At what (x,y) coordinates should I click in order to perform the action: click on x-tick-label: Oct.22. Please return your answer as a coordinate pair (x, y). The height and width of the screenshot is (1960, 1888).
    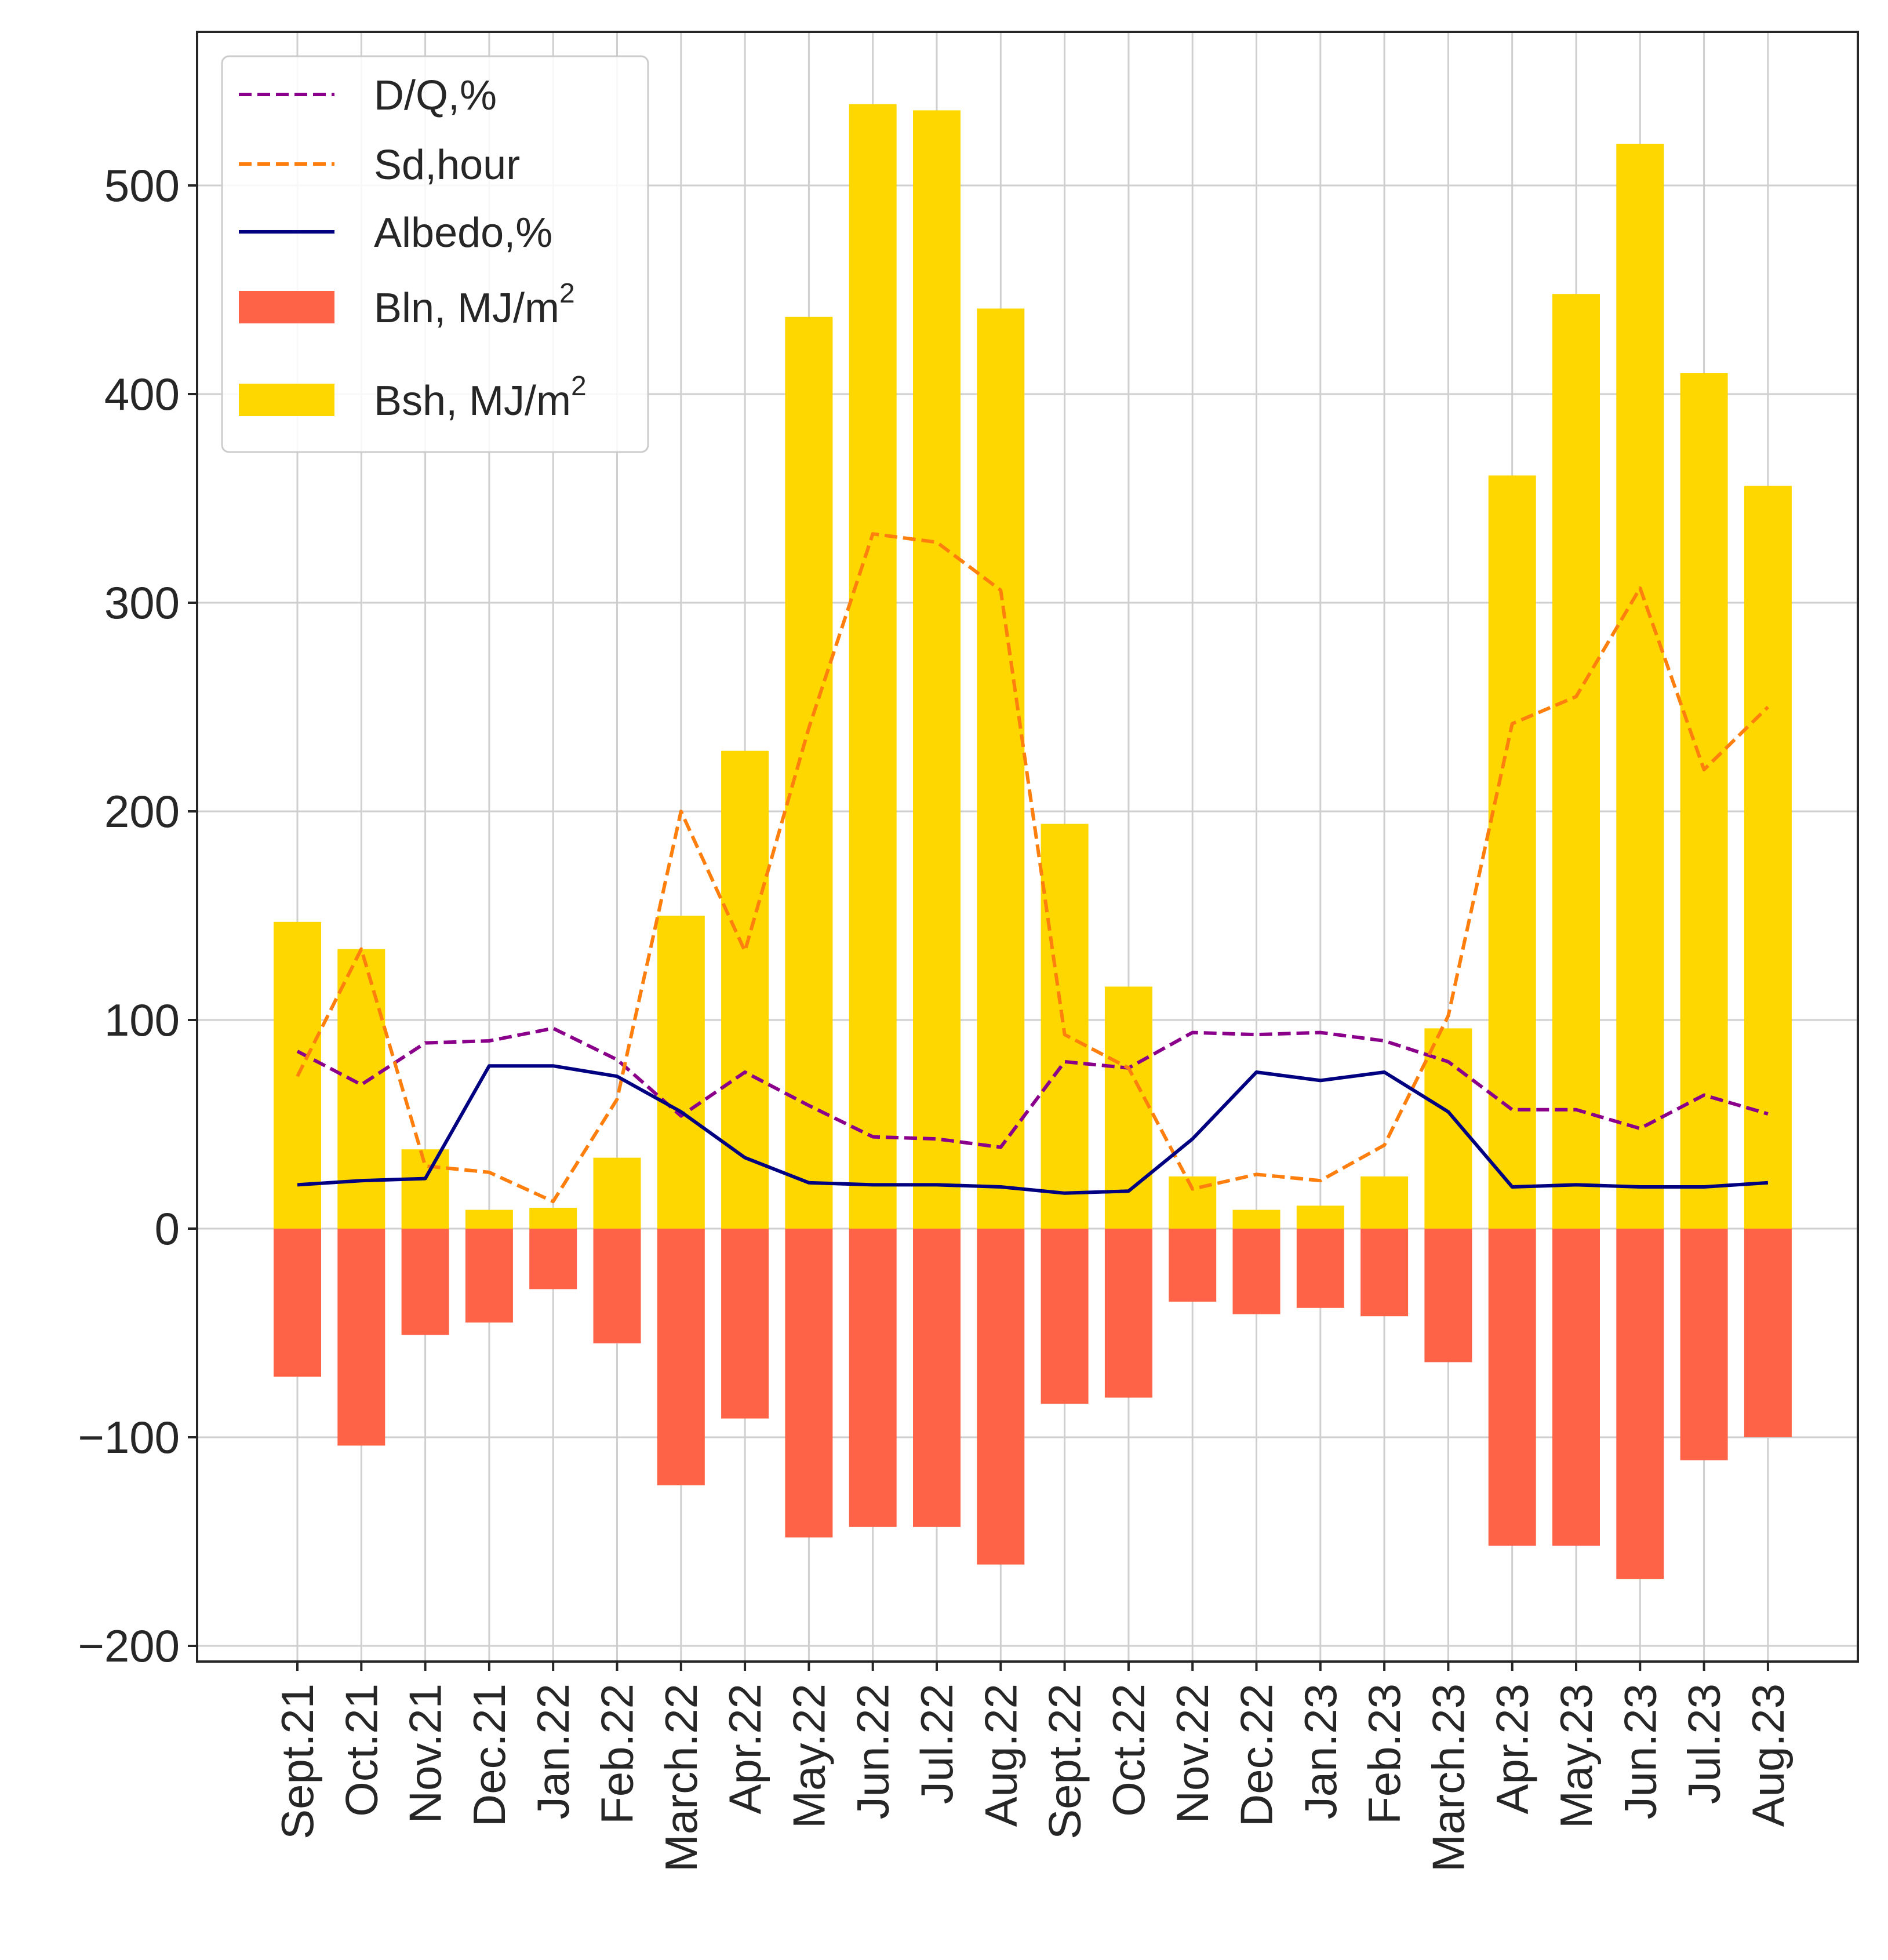
    Looking at the image, I should click on (1128, 1750).